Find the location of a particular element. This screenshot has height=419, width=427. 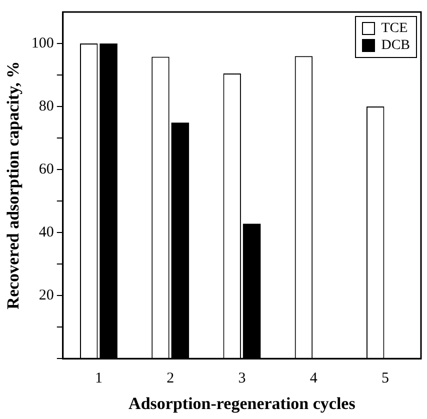

y-tick-label: 80 is located at coordinates (46, 106).